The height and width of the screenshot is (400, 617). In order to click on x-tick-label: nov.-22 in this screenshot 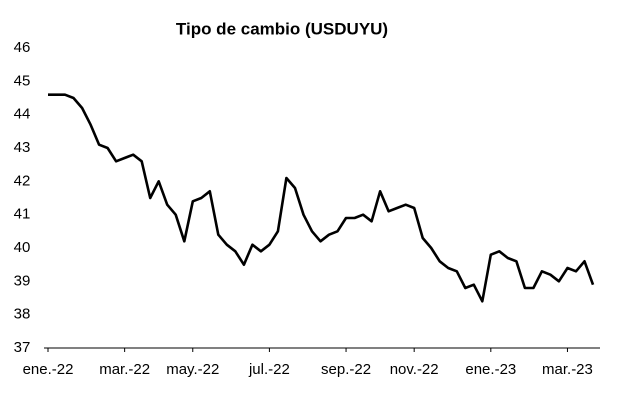, I will do `click(414, 369)`.